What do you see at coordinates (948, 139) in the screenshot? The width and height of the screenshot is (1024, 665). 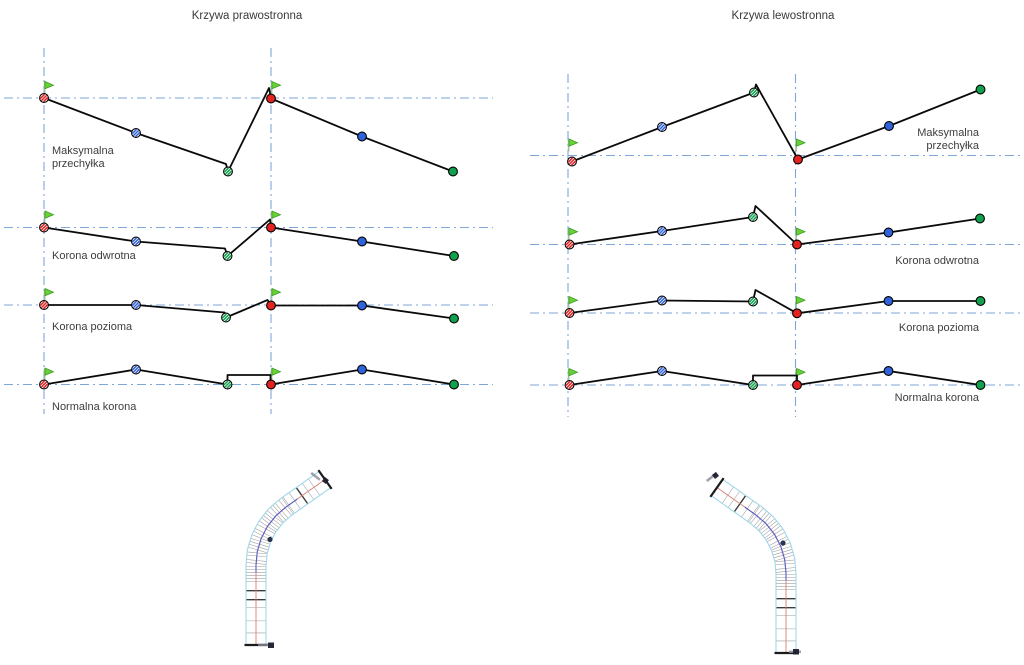 I see `row-label-max-superelevation-right: Maksymalna przechyłka` at bounding box center [948, 139].